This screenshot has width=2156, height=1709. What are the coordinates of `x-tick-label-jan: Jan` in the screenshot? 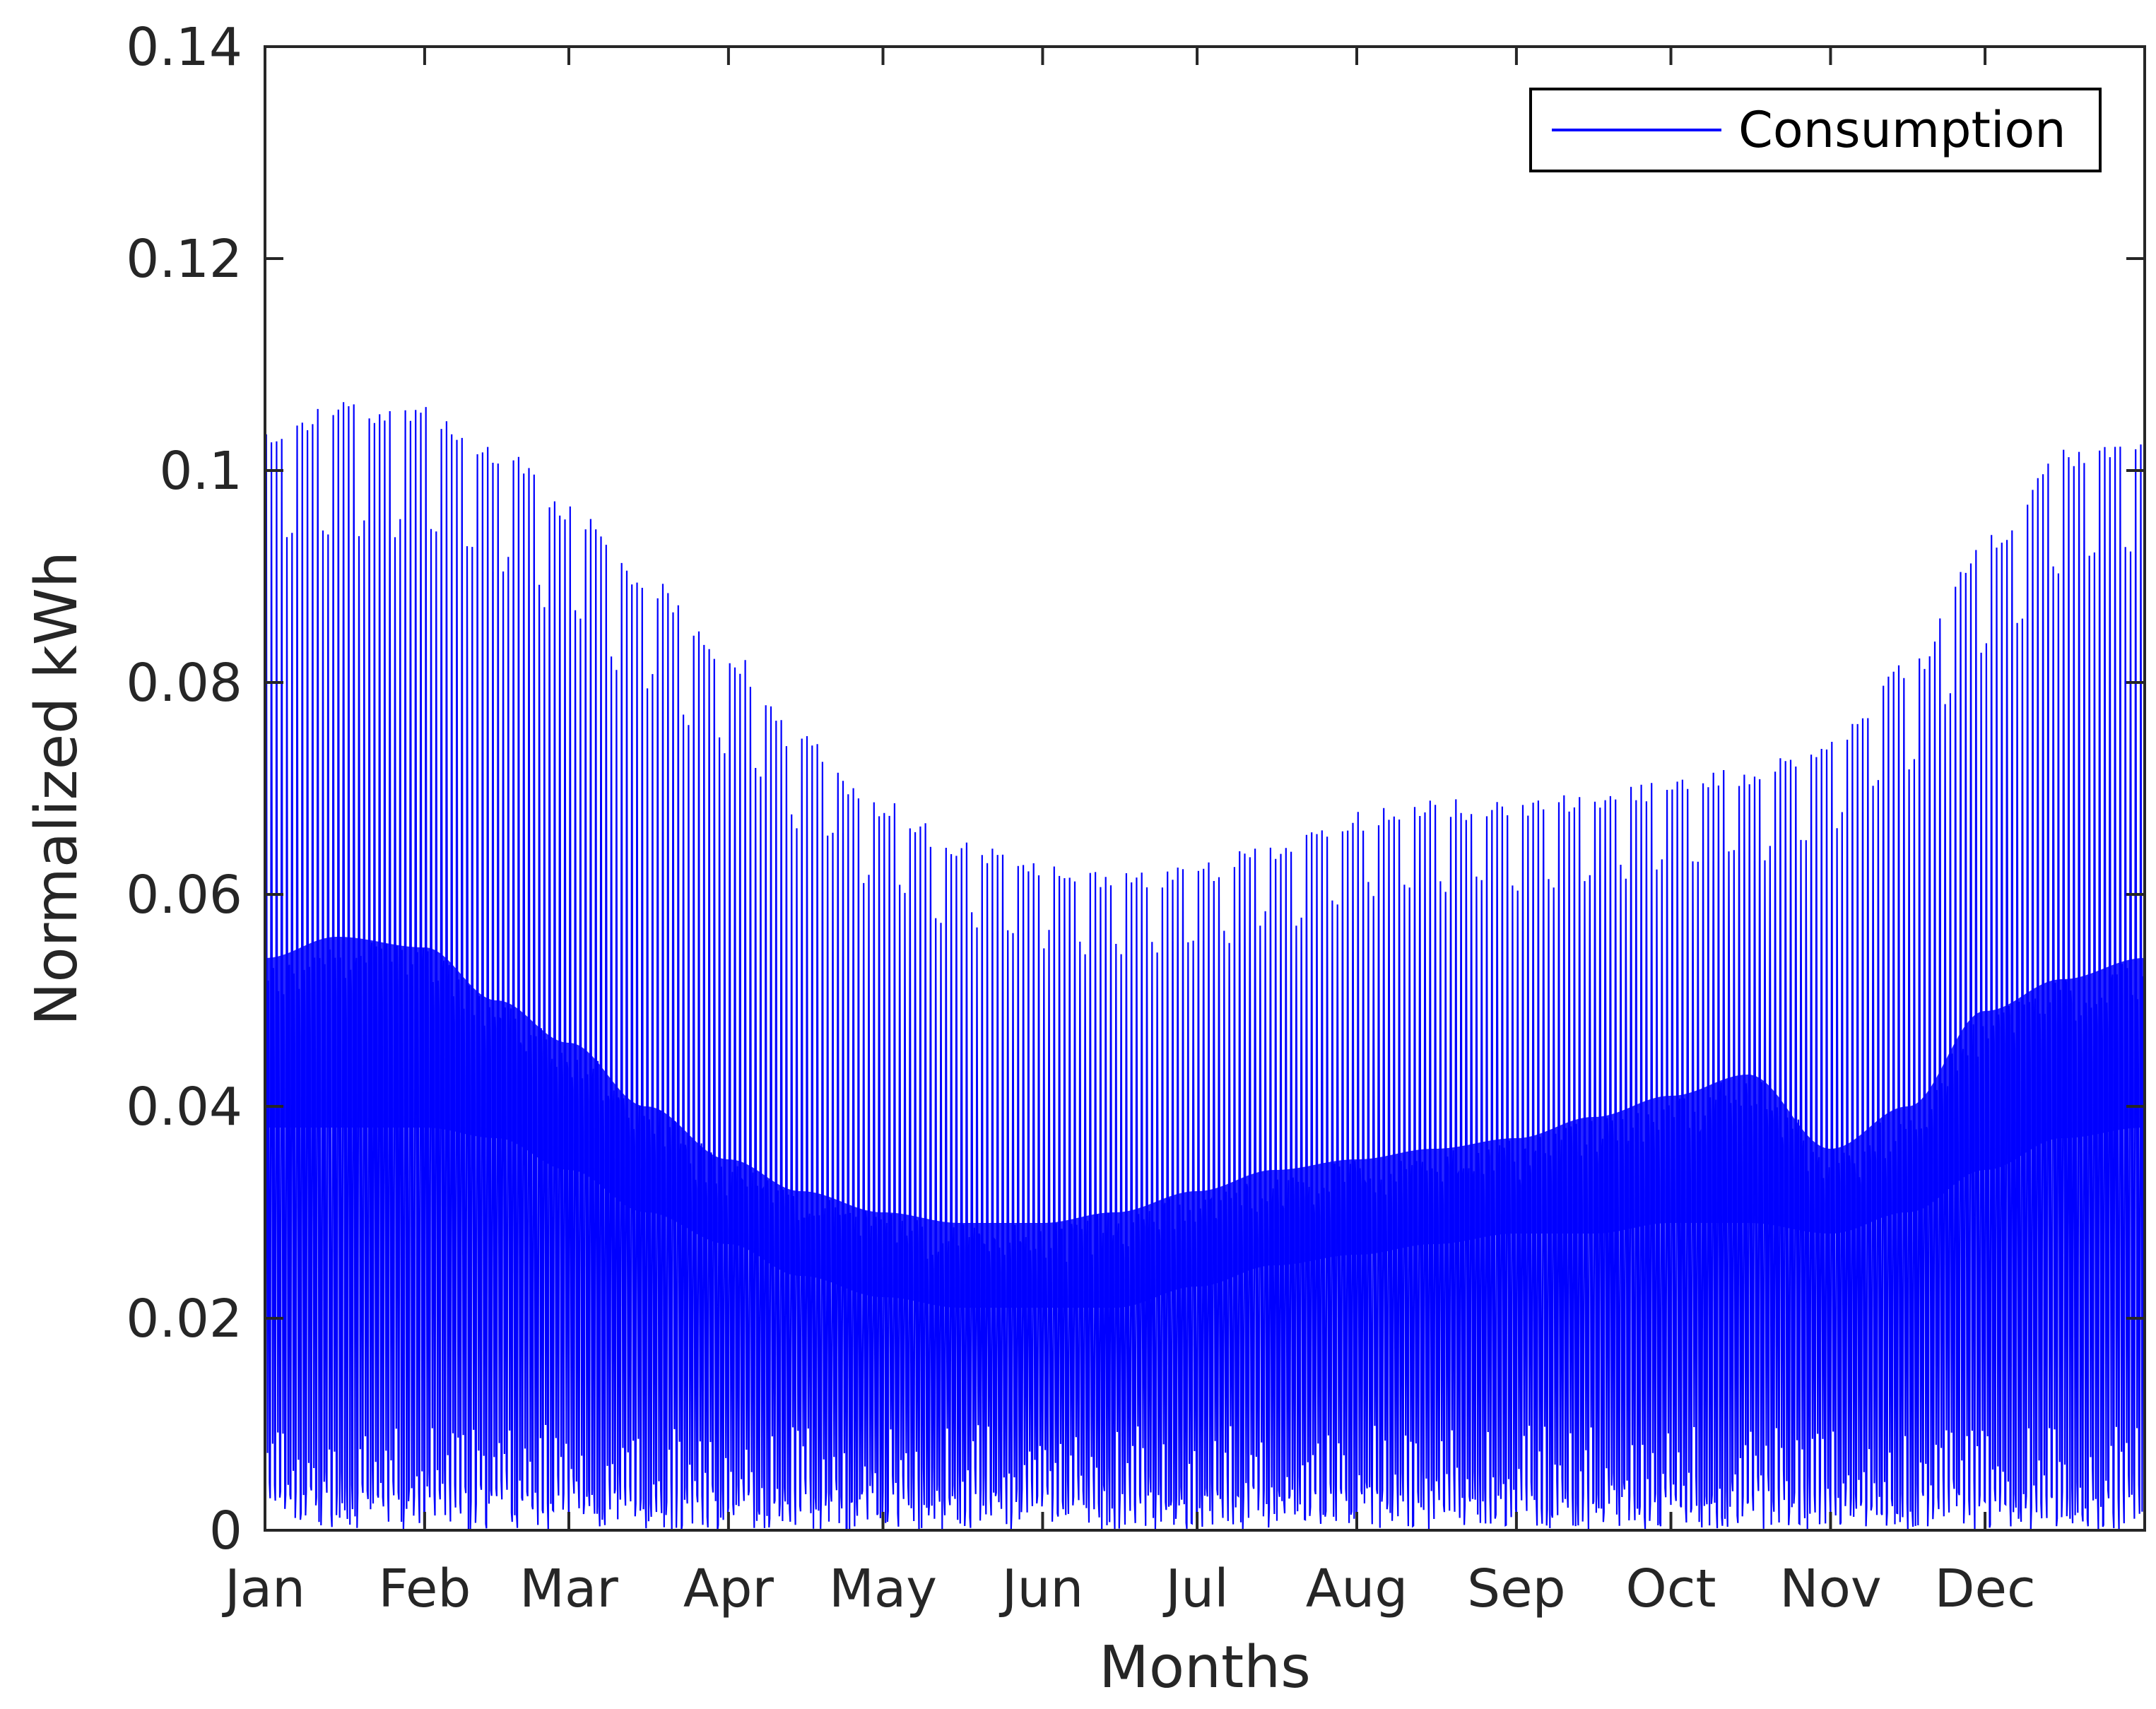 It's located at (263, 1589).